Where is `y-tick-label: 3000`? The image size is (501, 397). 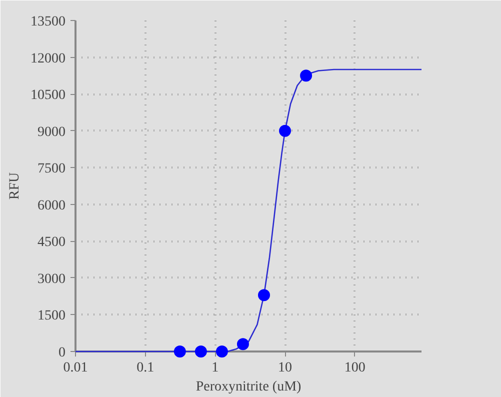
y-tick-label: 3000 is located at coordinates (52, 279).